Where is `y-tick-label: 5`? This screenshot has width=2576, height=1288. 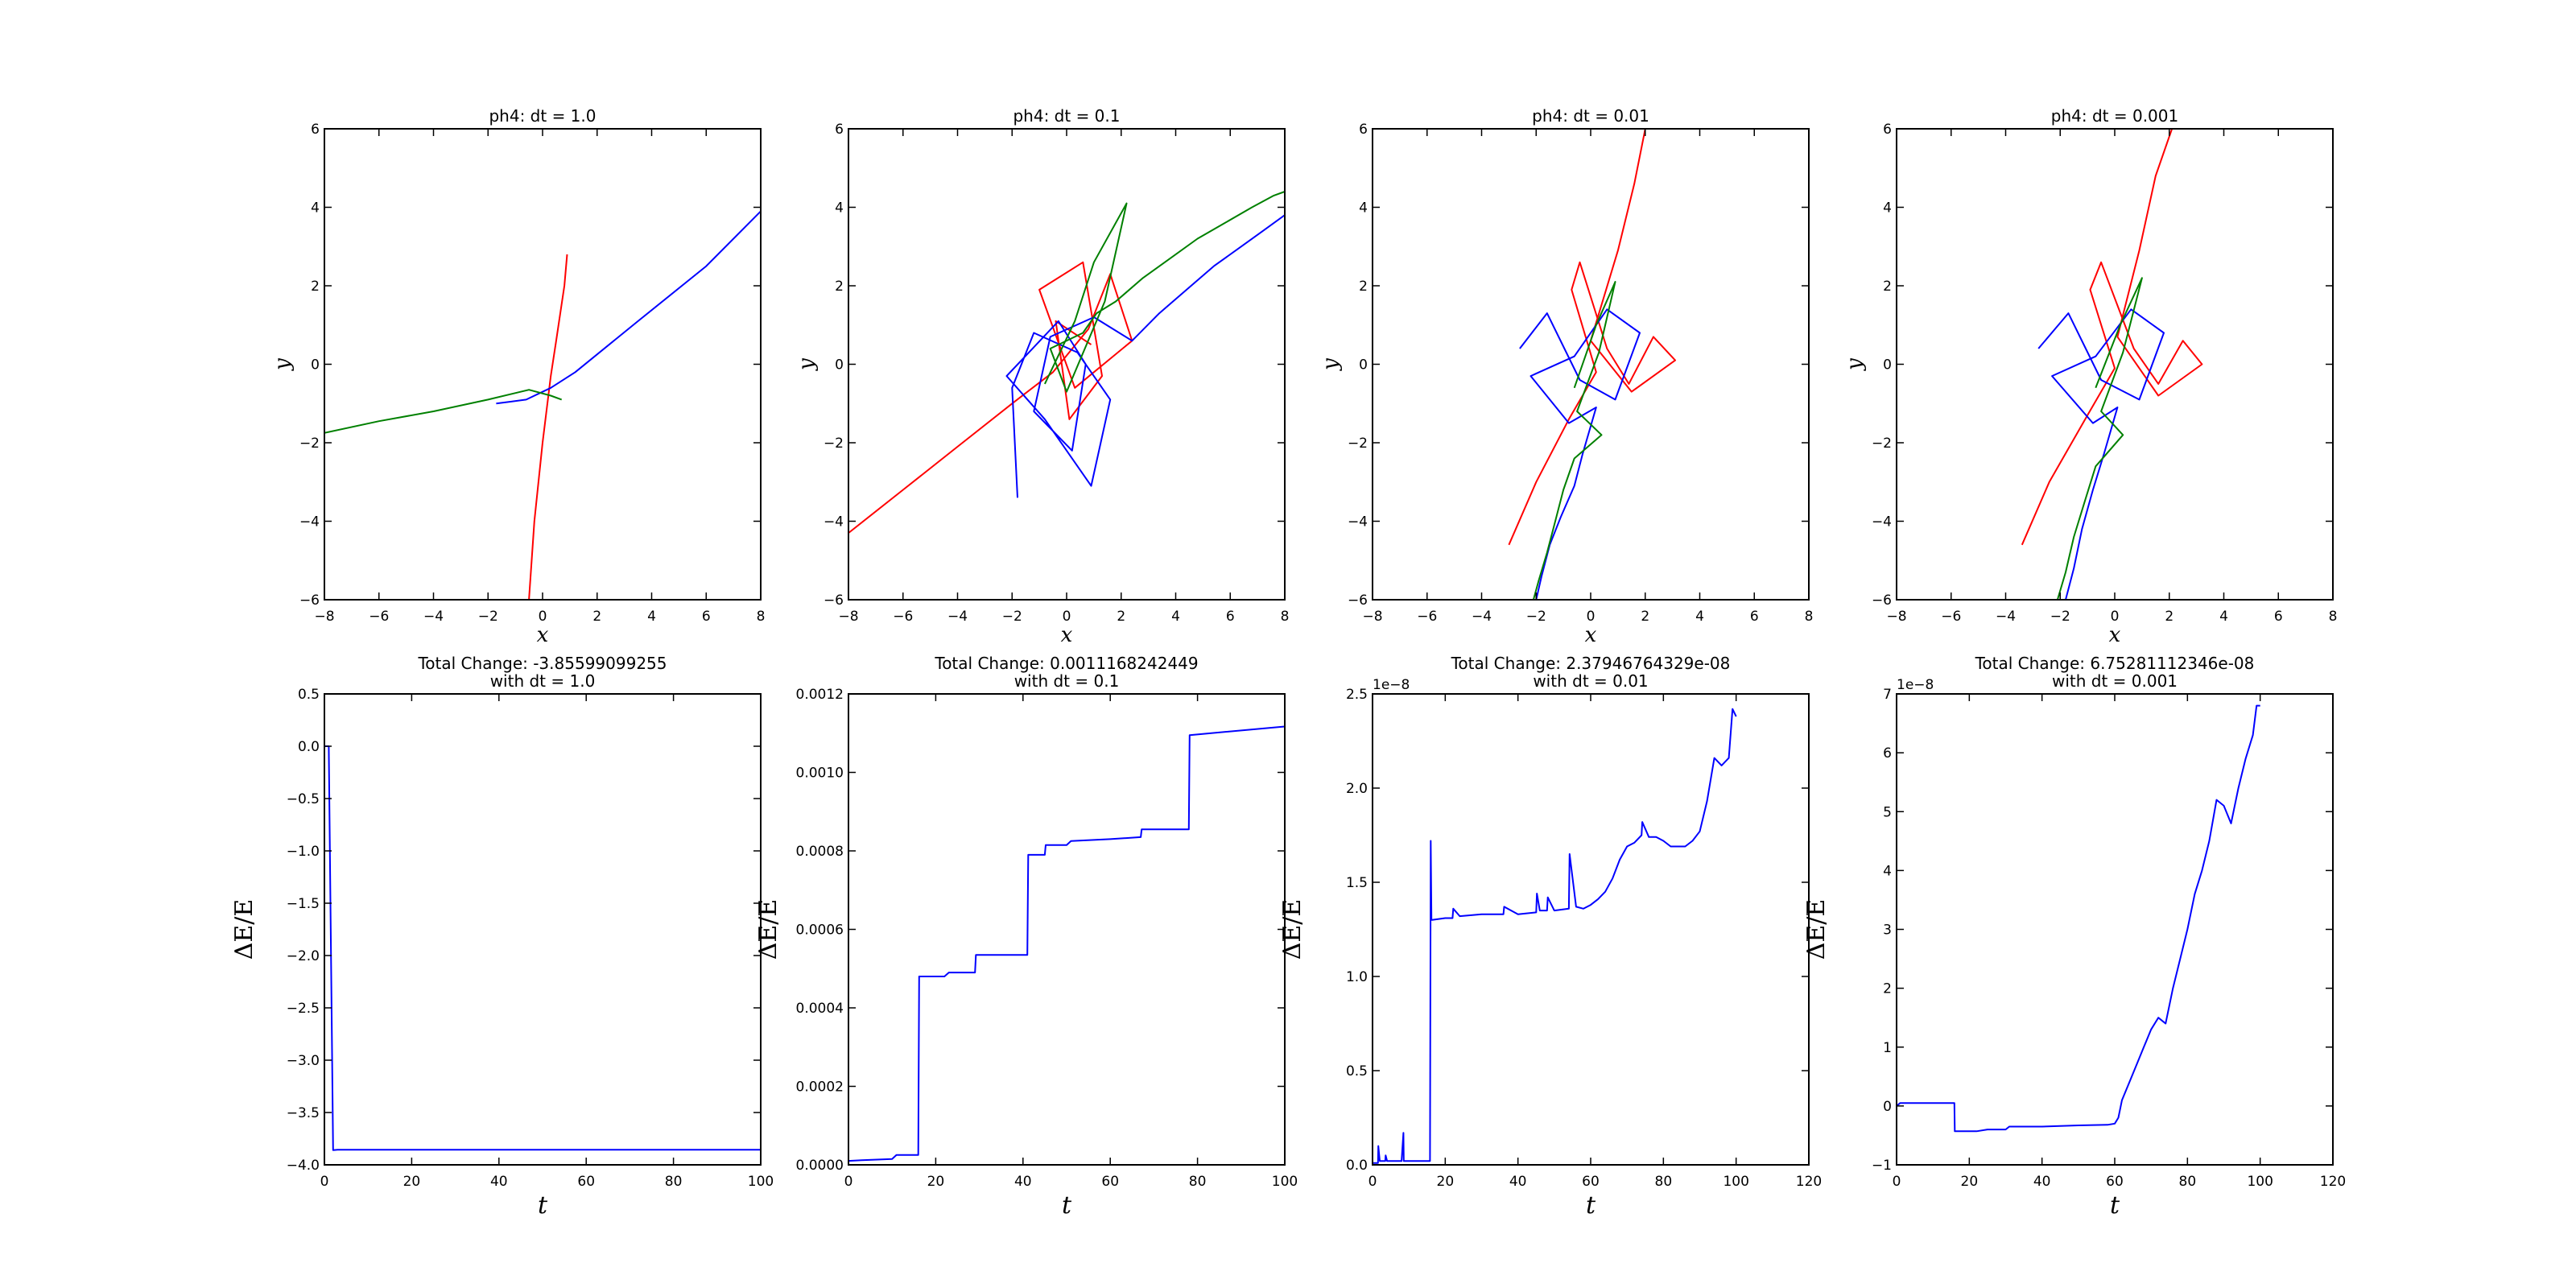
y-tick-label: 5 is located at coordinates (1887, 812).